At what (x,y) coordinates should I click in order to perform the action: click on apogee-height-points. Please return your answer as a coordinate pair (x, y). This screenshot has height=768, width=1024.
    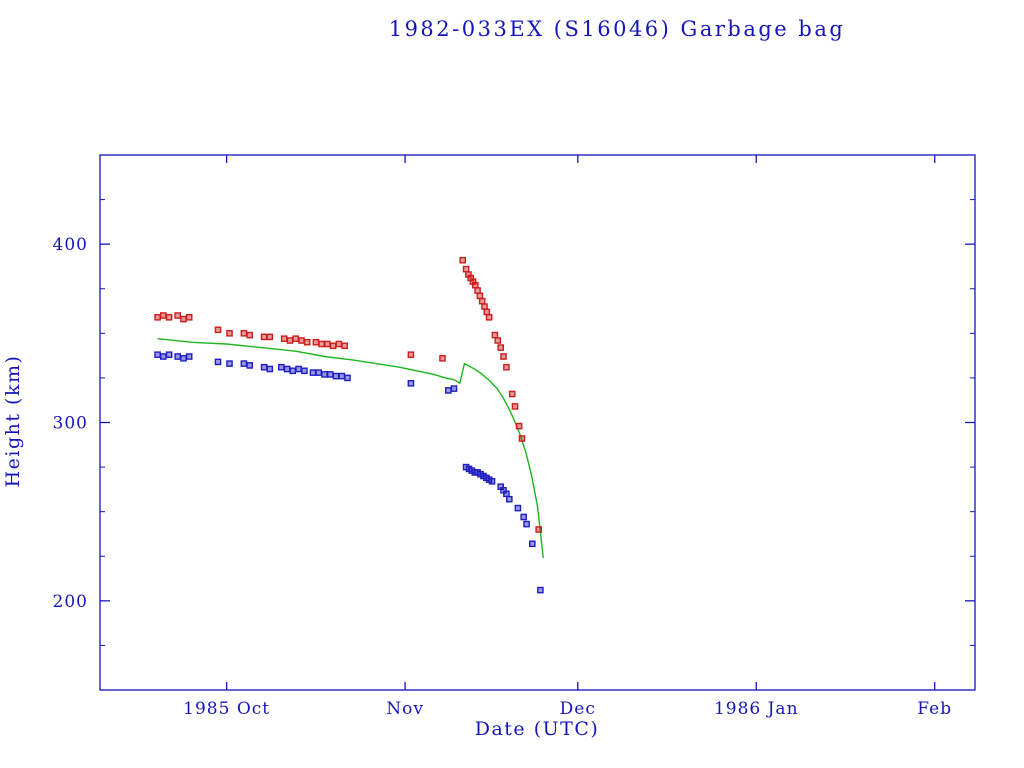
    Looking at the image, I should click on (348, 394).